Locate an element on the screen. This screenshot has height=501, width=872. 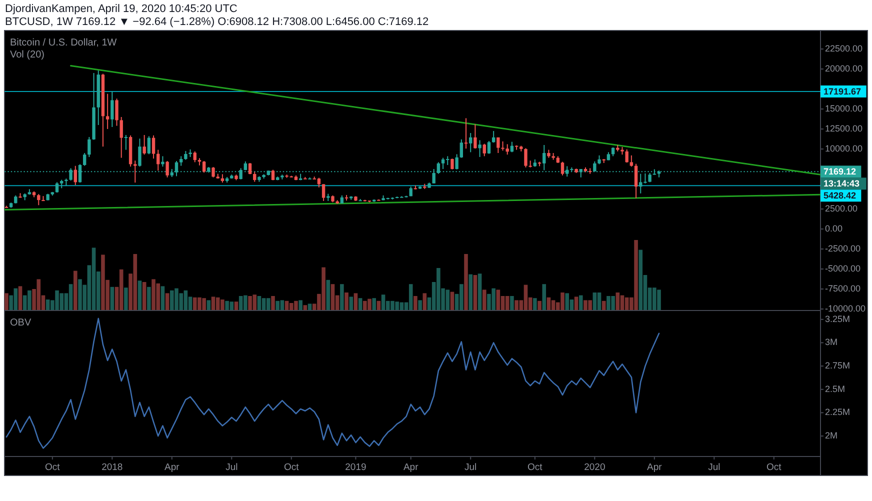
y-tick-label: 2M is located at coordinates (831, 435).